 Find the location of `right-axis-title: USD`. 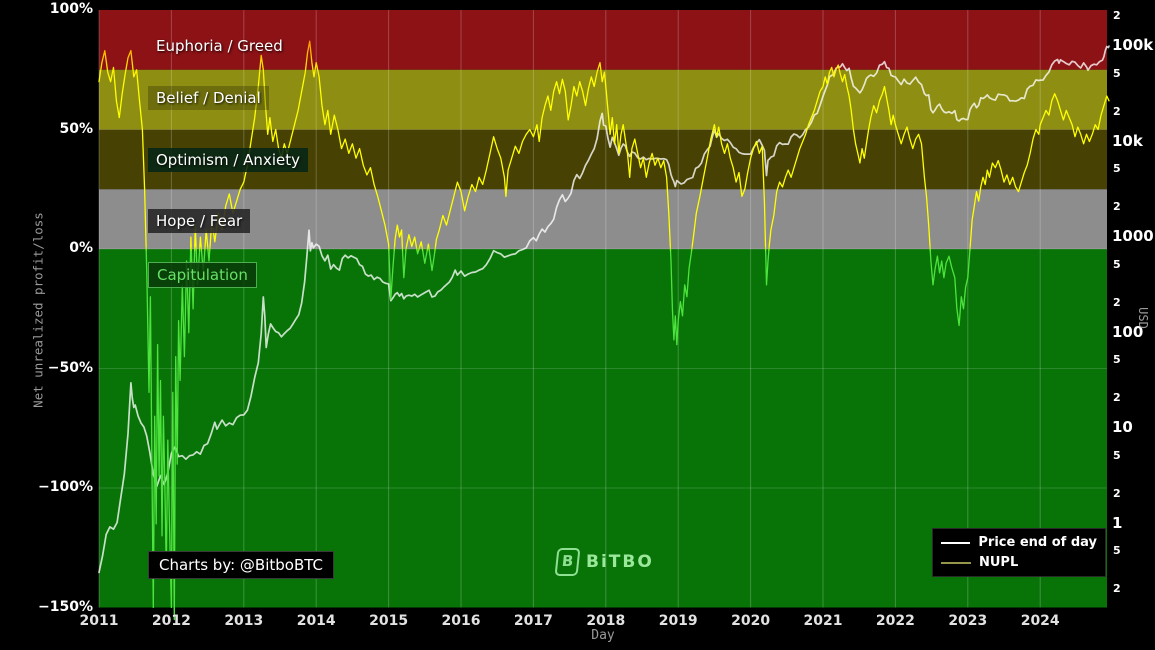

right-axis-title: USD is located at coordinates (1143, 318).